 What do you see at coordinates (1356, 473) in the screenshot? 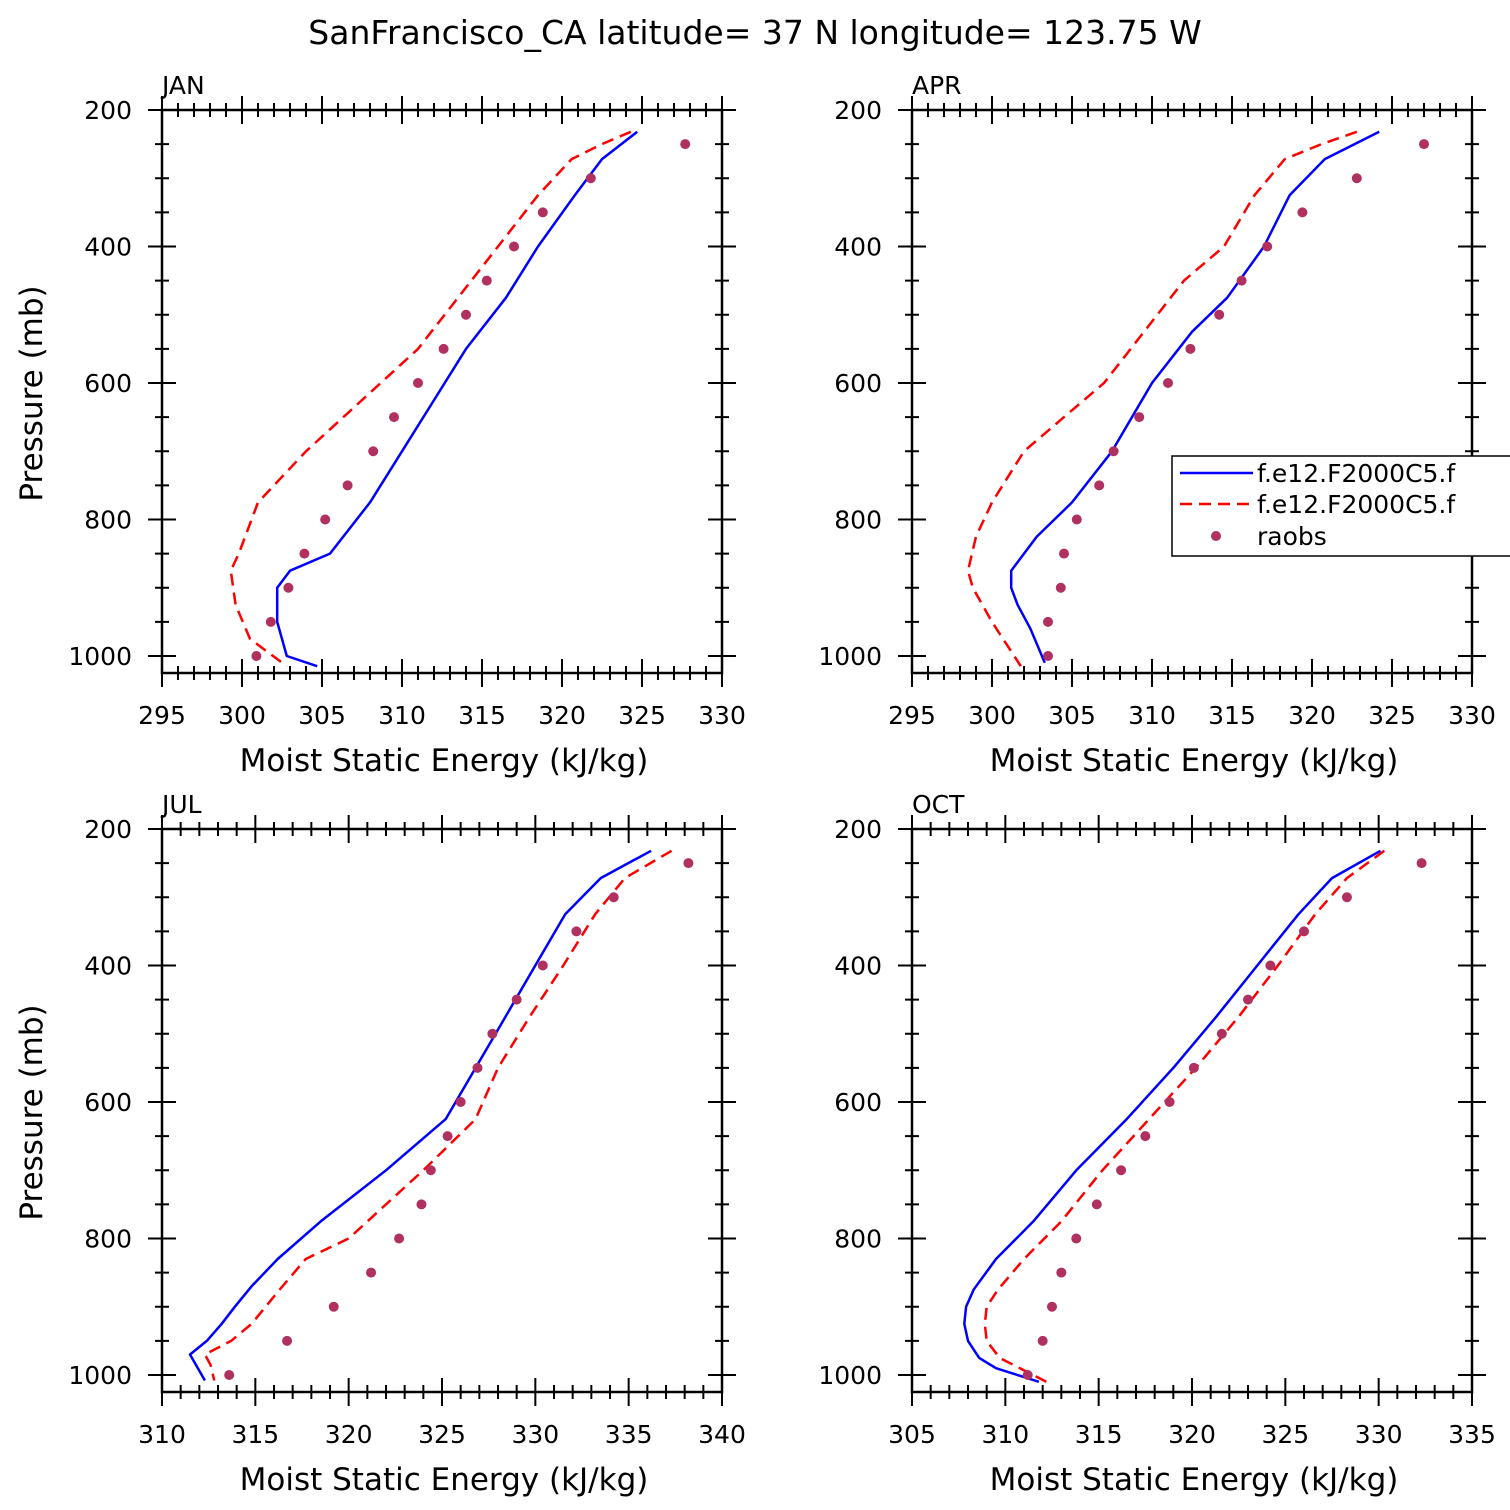
I see `legend-label-solid: f.e12.F2000C5.f` at bounding box center [1356, 473].